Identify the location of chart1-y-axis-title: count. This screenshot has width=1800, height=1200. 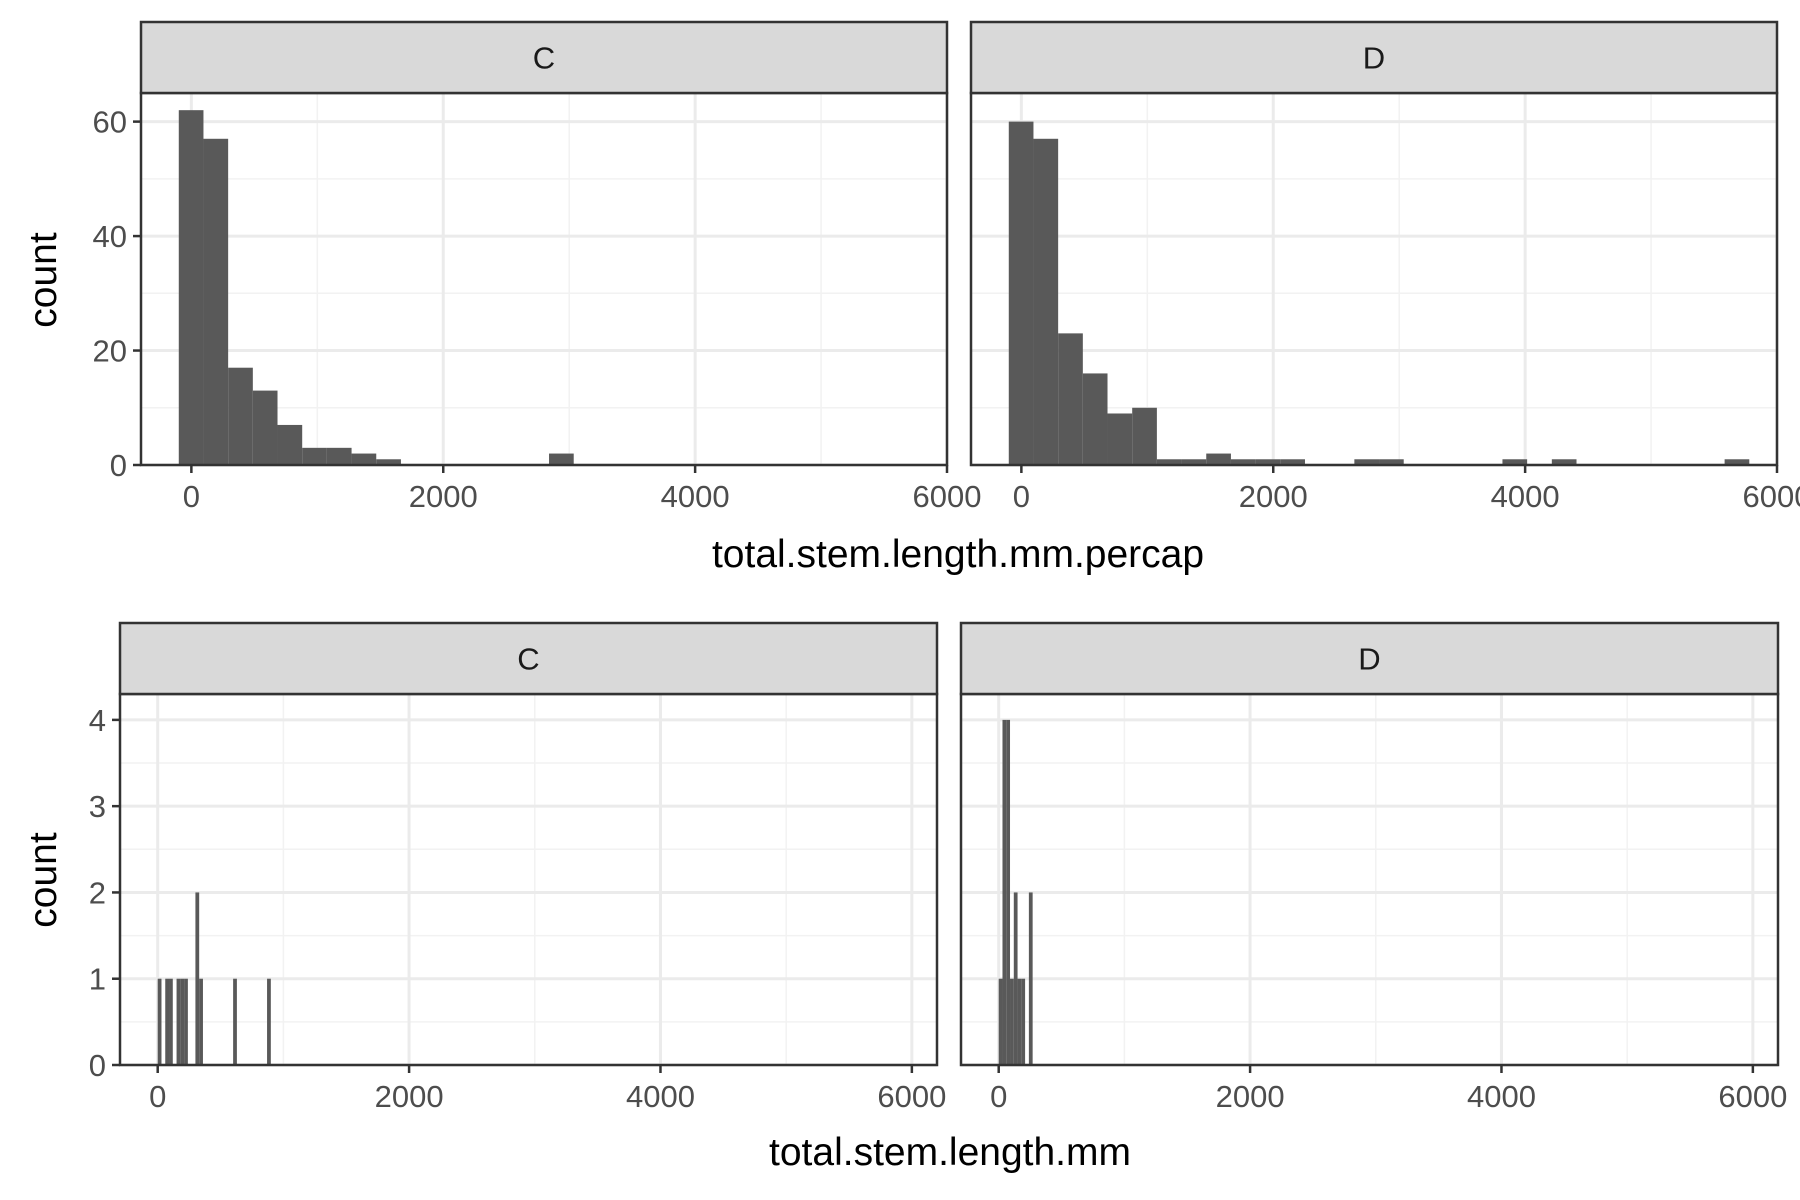
(43, 280).